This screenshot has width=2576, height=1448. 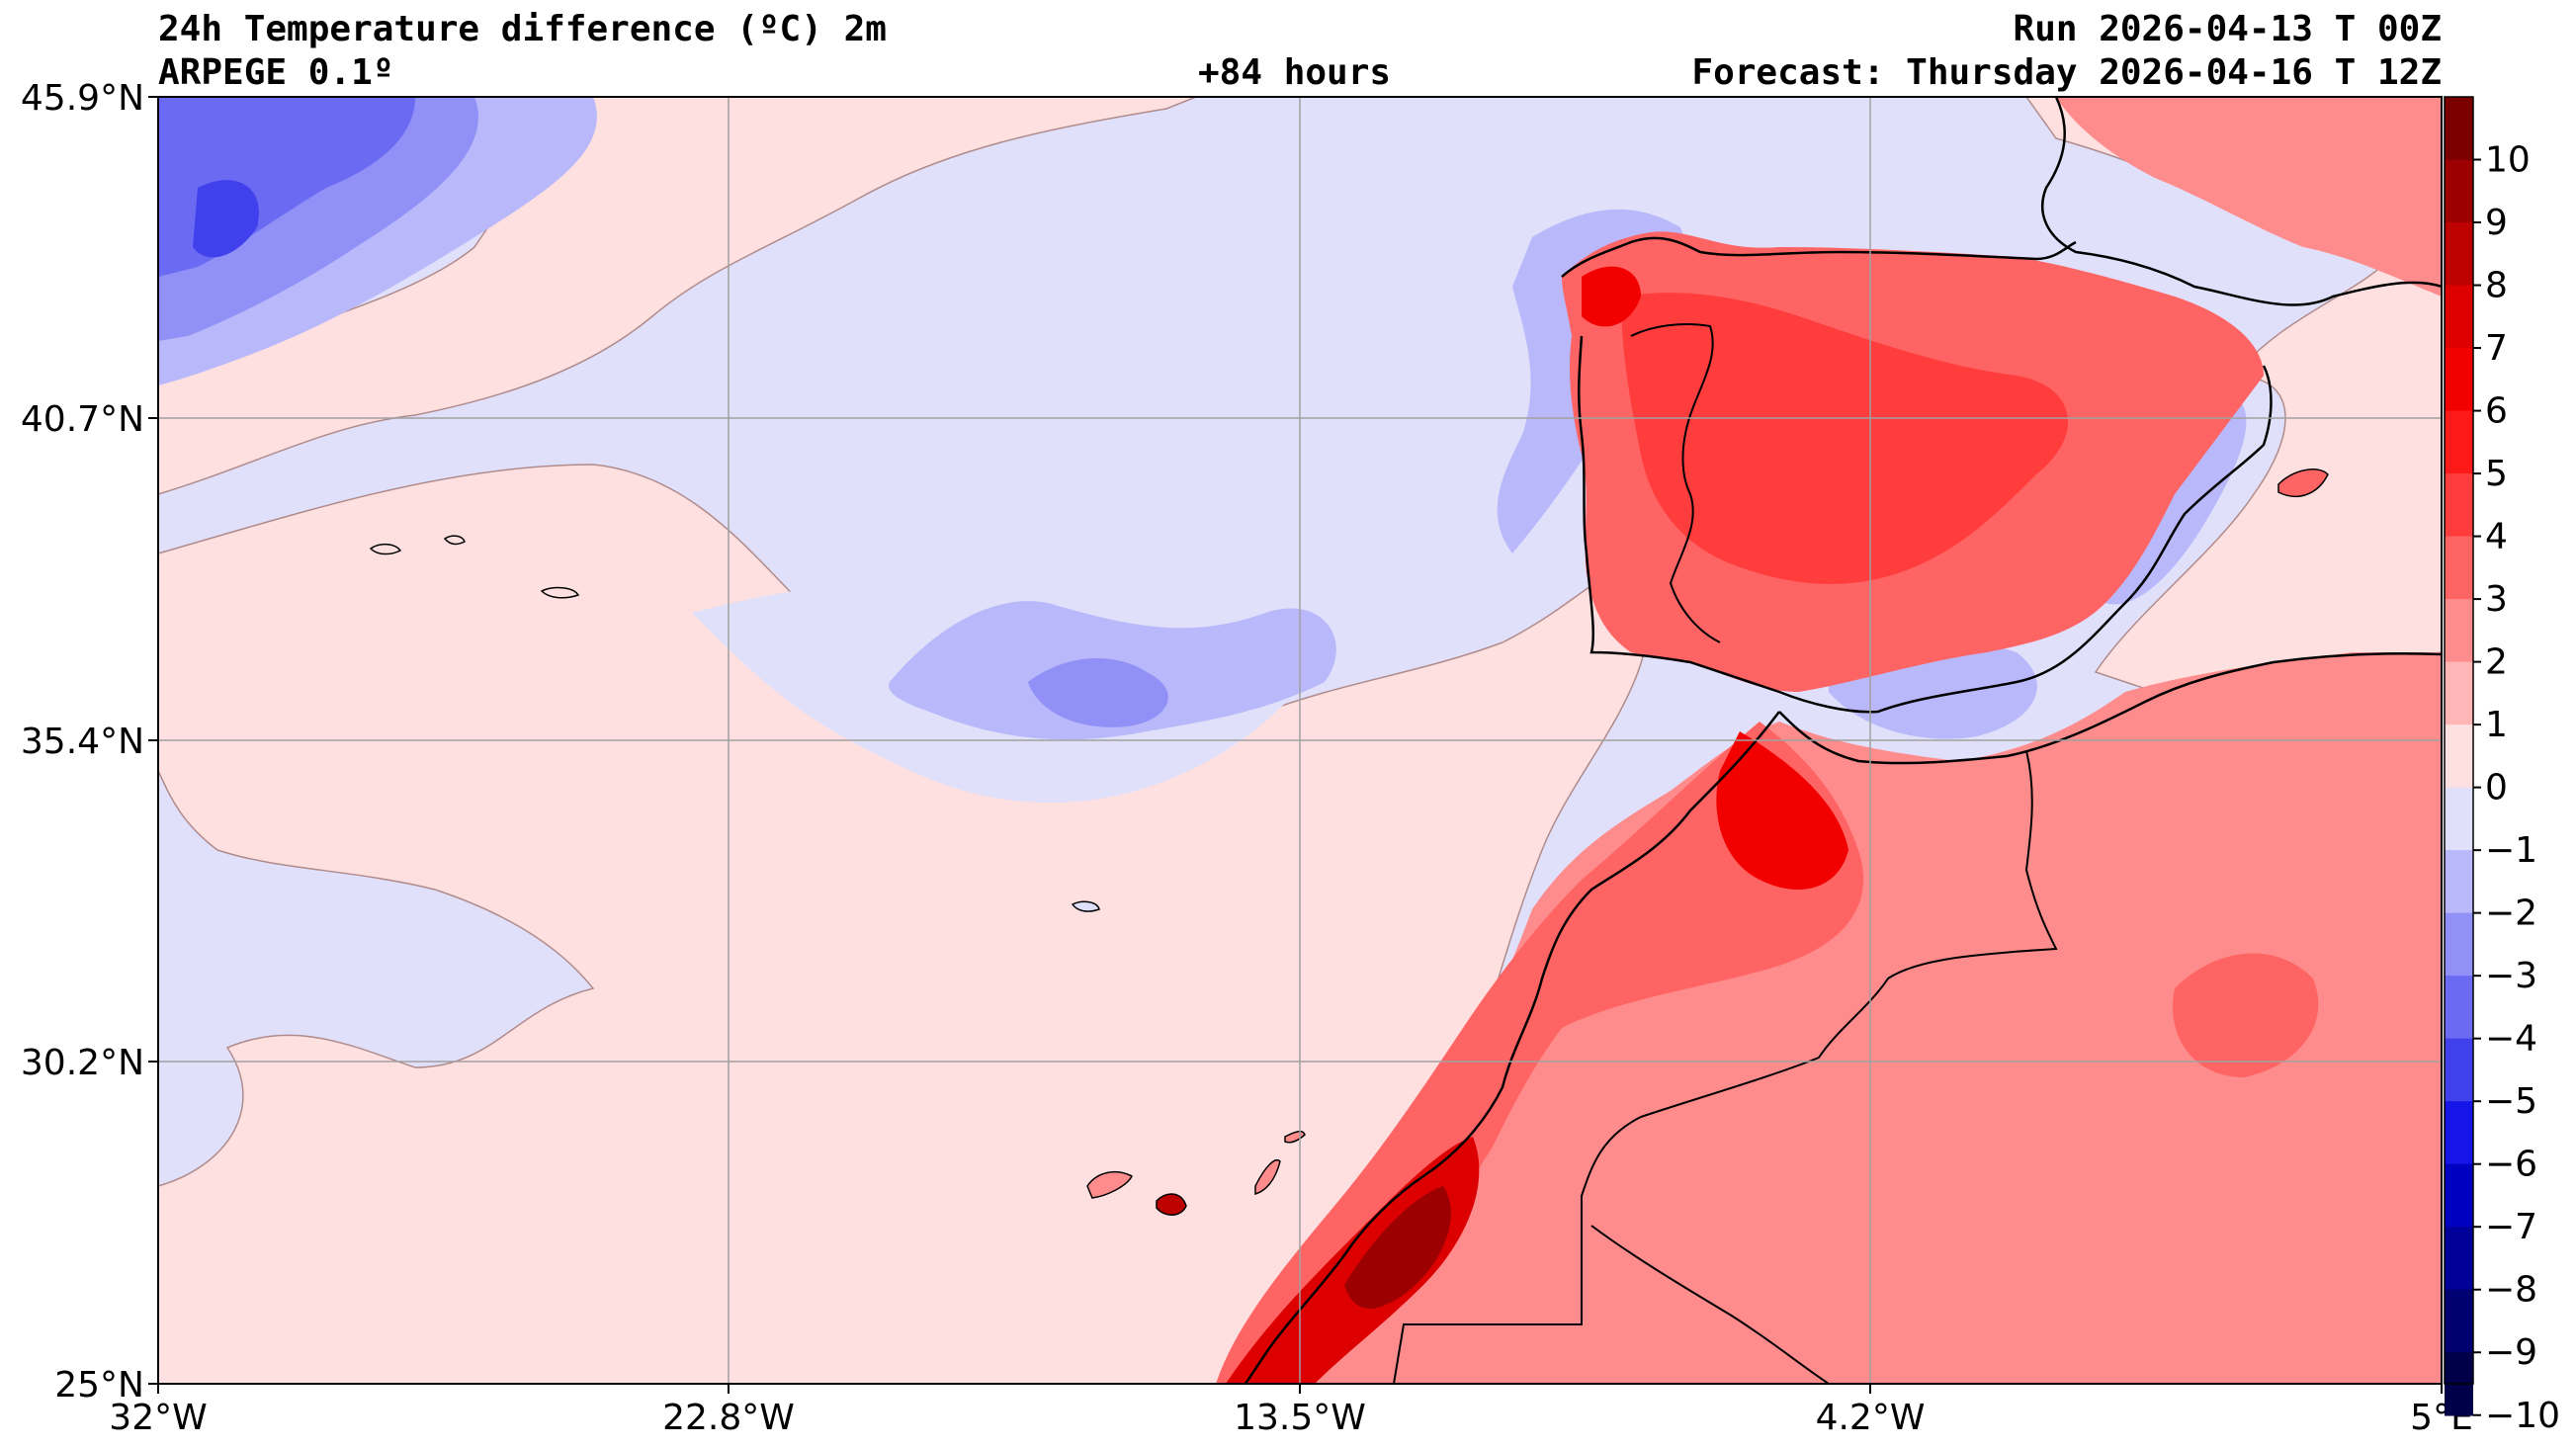 I want to click on lat-label-45-9: 45.9°N, so click(x=82, y=98).